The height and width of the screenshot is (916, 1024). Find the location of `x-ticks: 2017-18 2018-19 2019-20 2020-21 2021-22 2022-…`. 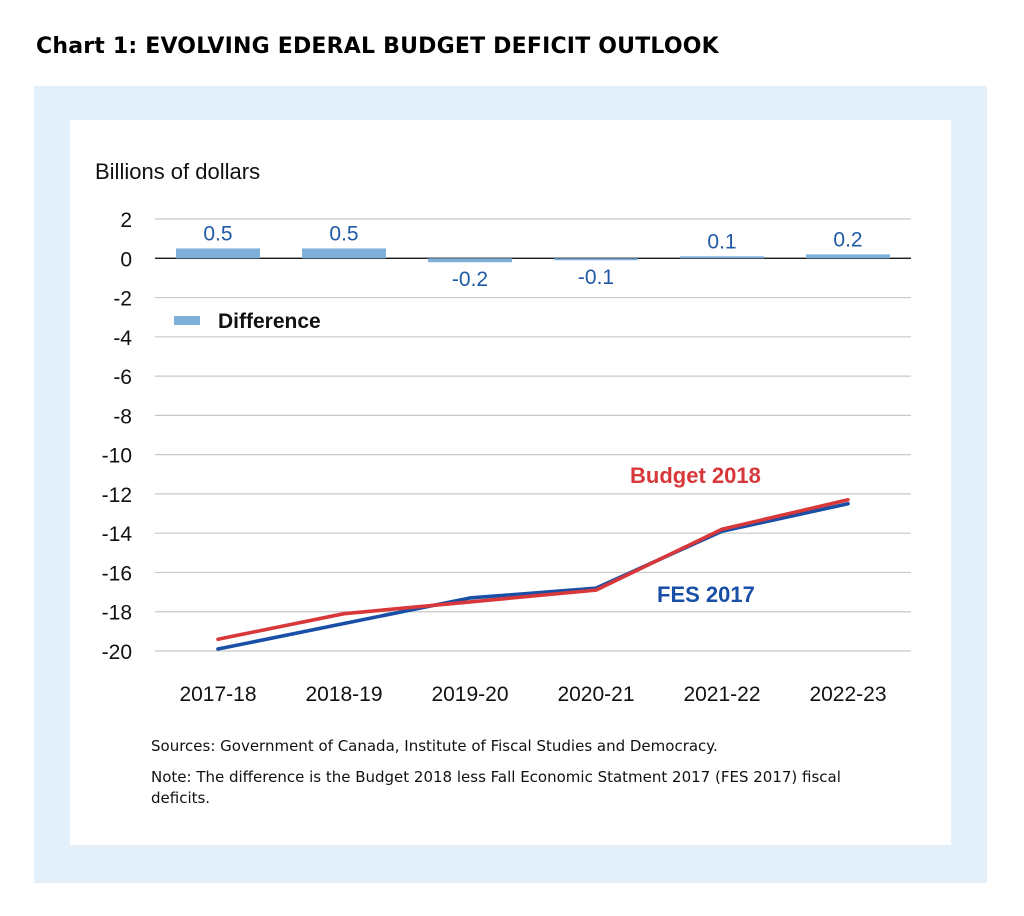

x-ticks: 2017-18 2018-19 2019-20 2020-21 2021-22 2022-… is located at coordinates (532, 694).